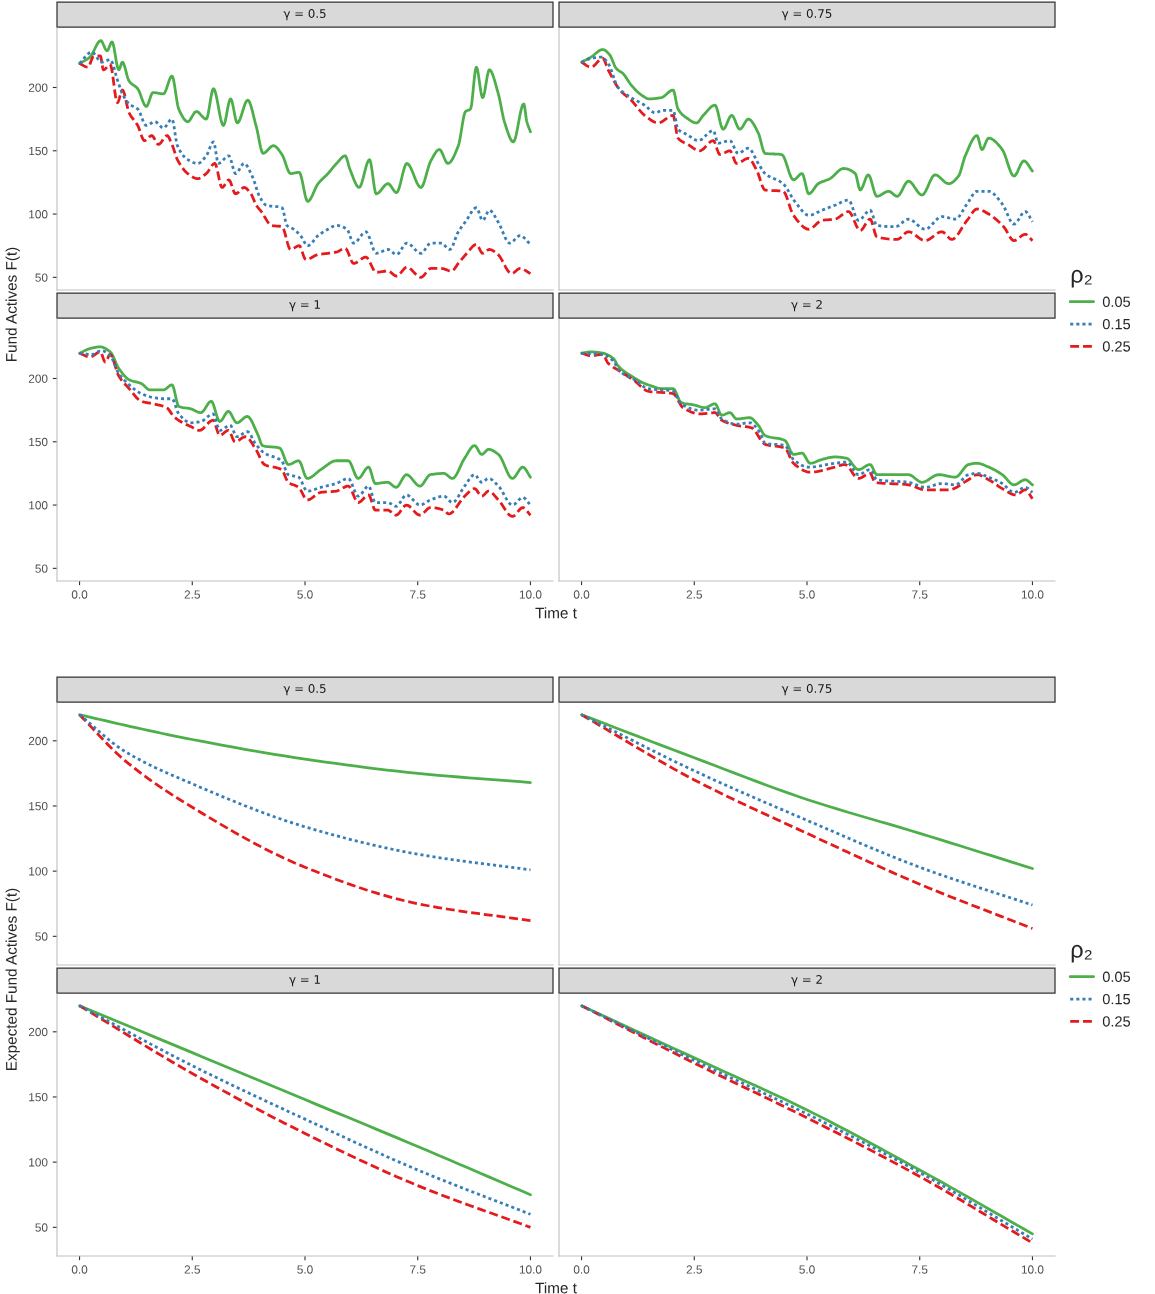 This screenshot has width=1155, height=1294. I want to click on y-axis-title: Fund Actives F(t), so click(12, 304).